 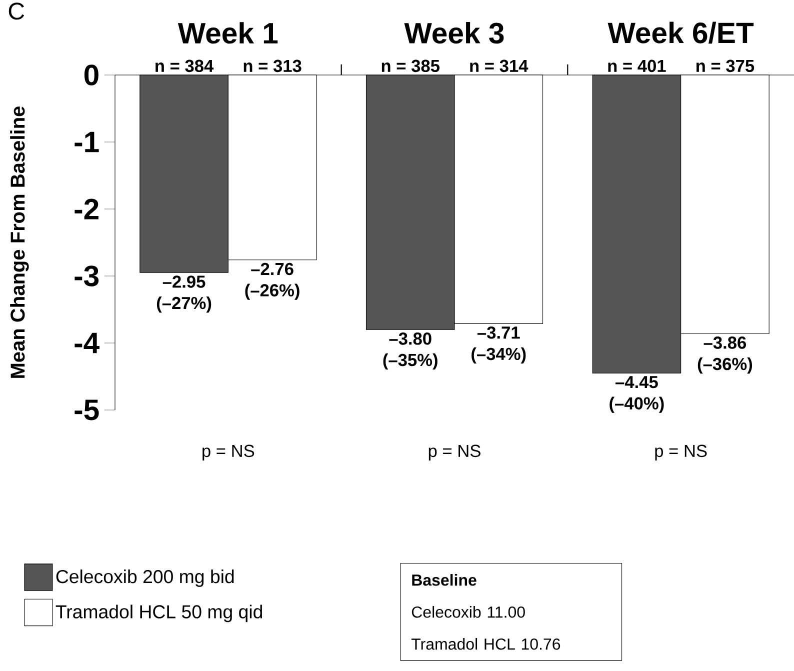 What do you see at coordinates (637, 394) in the screenshot?
I see `data-label: –4.45 (–40%)` at bounding box center [637, 394].